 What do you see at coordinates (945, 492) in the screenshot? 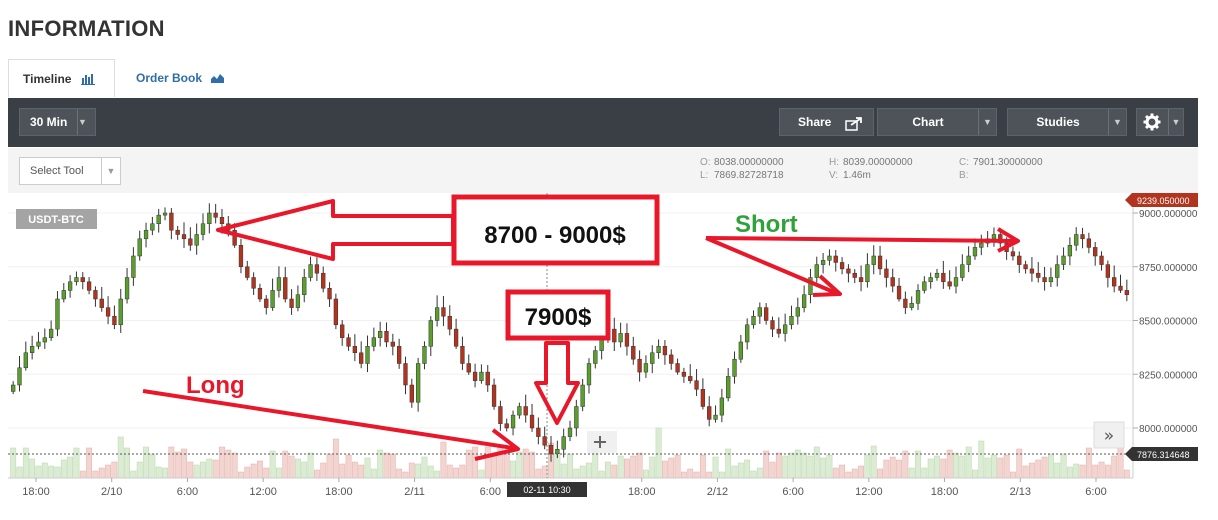
I see `x-tick-label: 18:00` at bounding box center [945, 492].